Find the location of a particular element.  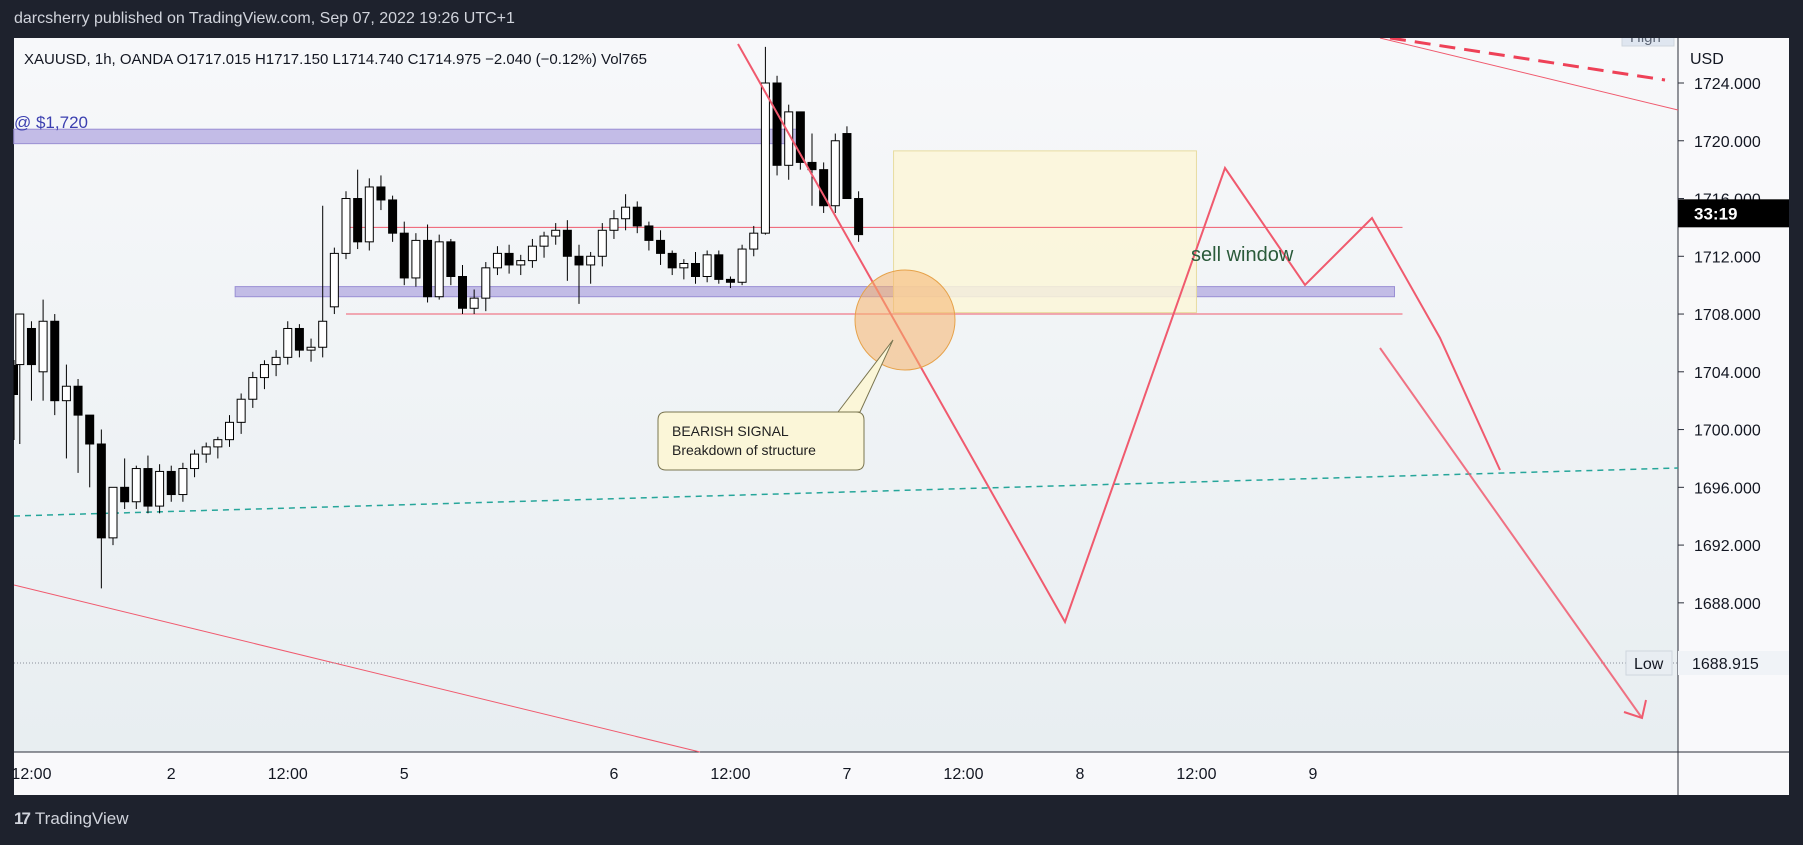

current-price-tag is located at coordinates (1733, 213).